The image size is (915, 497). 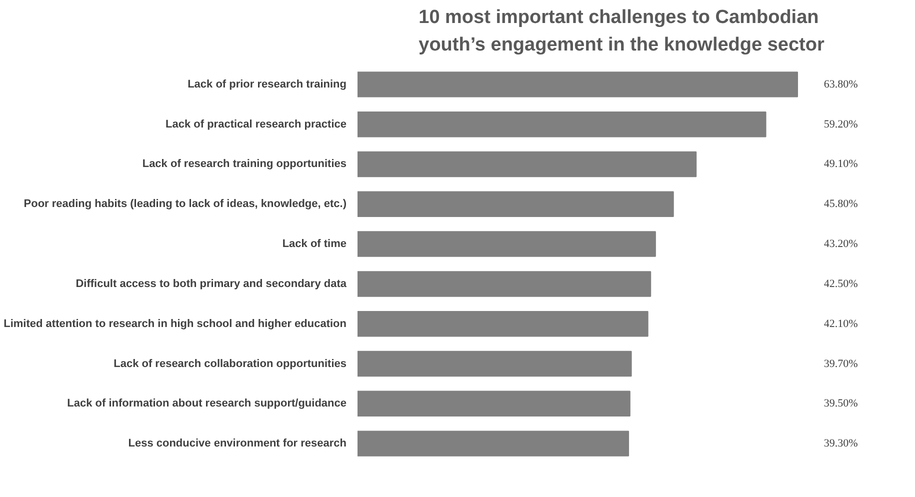 What do you see at coordinates (207, 404) in the screenshot?
I see `y-tick-label: Lack of information about research support/guidance` at bounding box center [207, 404].